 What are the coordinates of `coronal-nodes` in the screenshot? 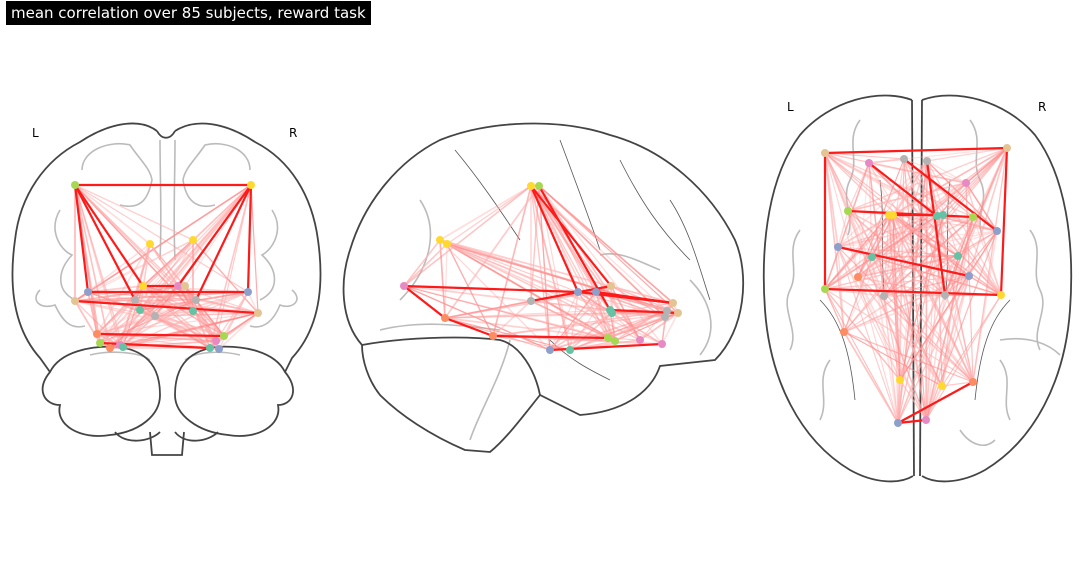 It's located at (166, 267).